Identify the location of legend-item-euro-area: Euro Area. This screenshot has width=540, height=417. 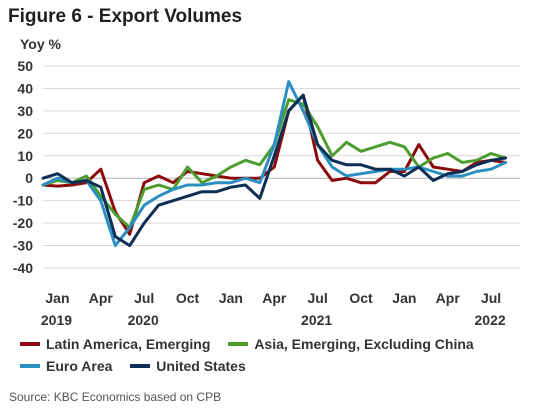
(66, 366).